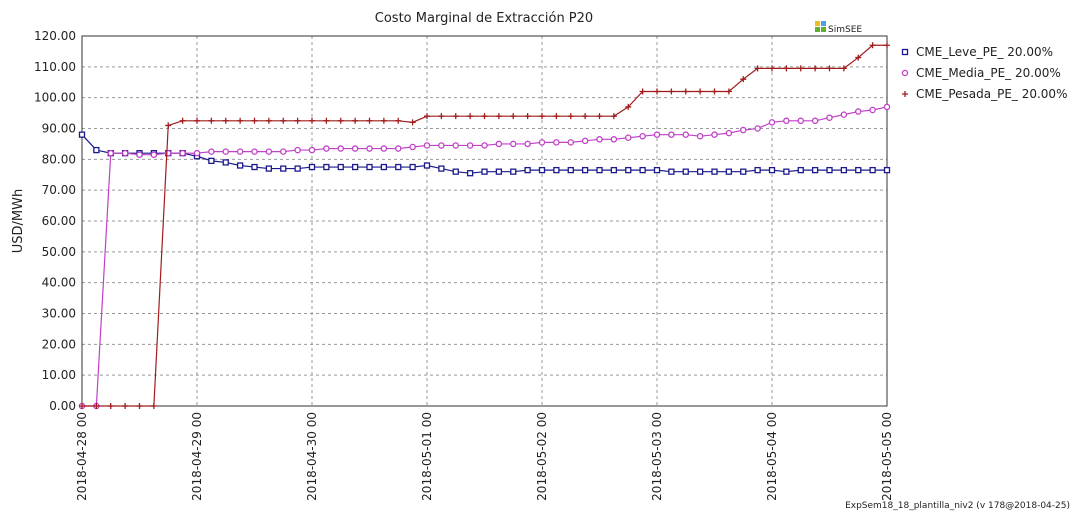 The width and height of the screenshot is (1072, 512). I want to click on x-tick-label: 2018-04-28 00, so click(82, 456).